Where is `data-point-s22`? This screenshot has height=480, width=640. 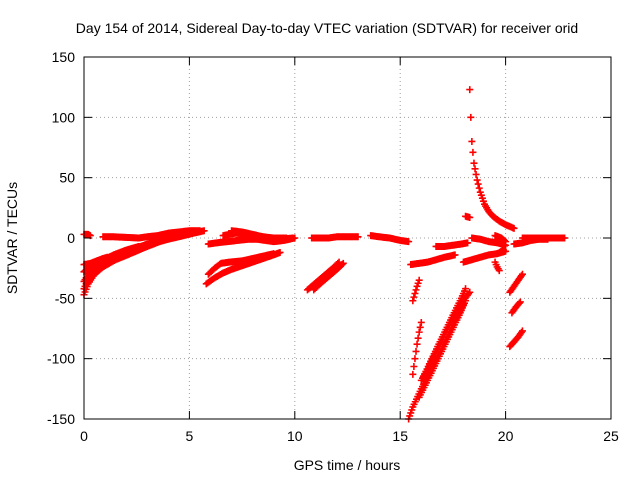 data-point-s22 is located at coordinates (470, 292).